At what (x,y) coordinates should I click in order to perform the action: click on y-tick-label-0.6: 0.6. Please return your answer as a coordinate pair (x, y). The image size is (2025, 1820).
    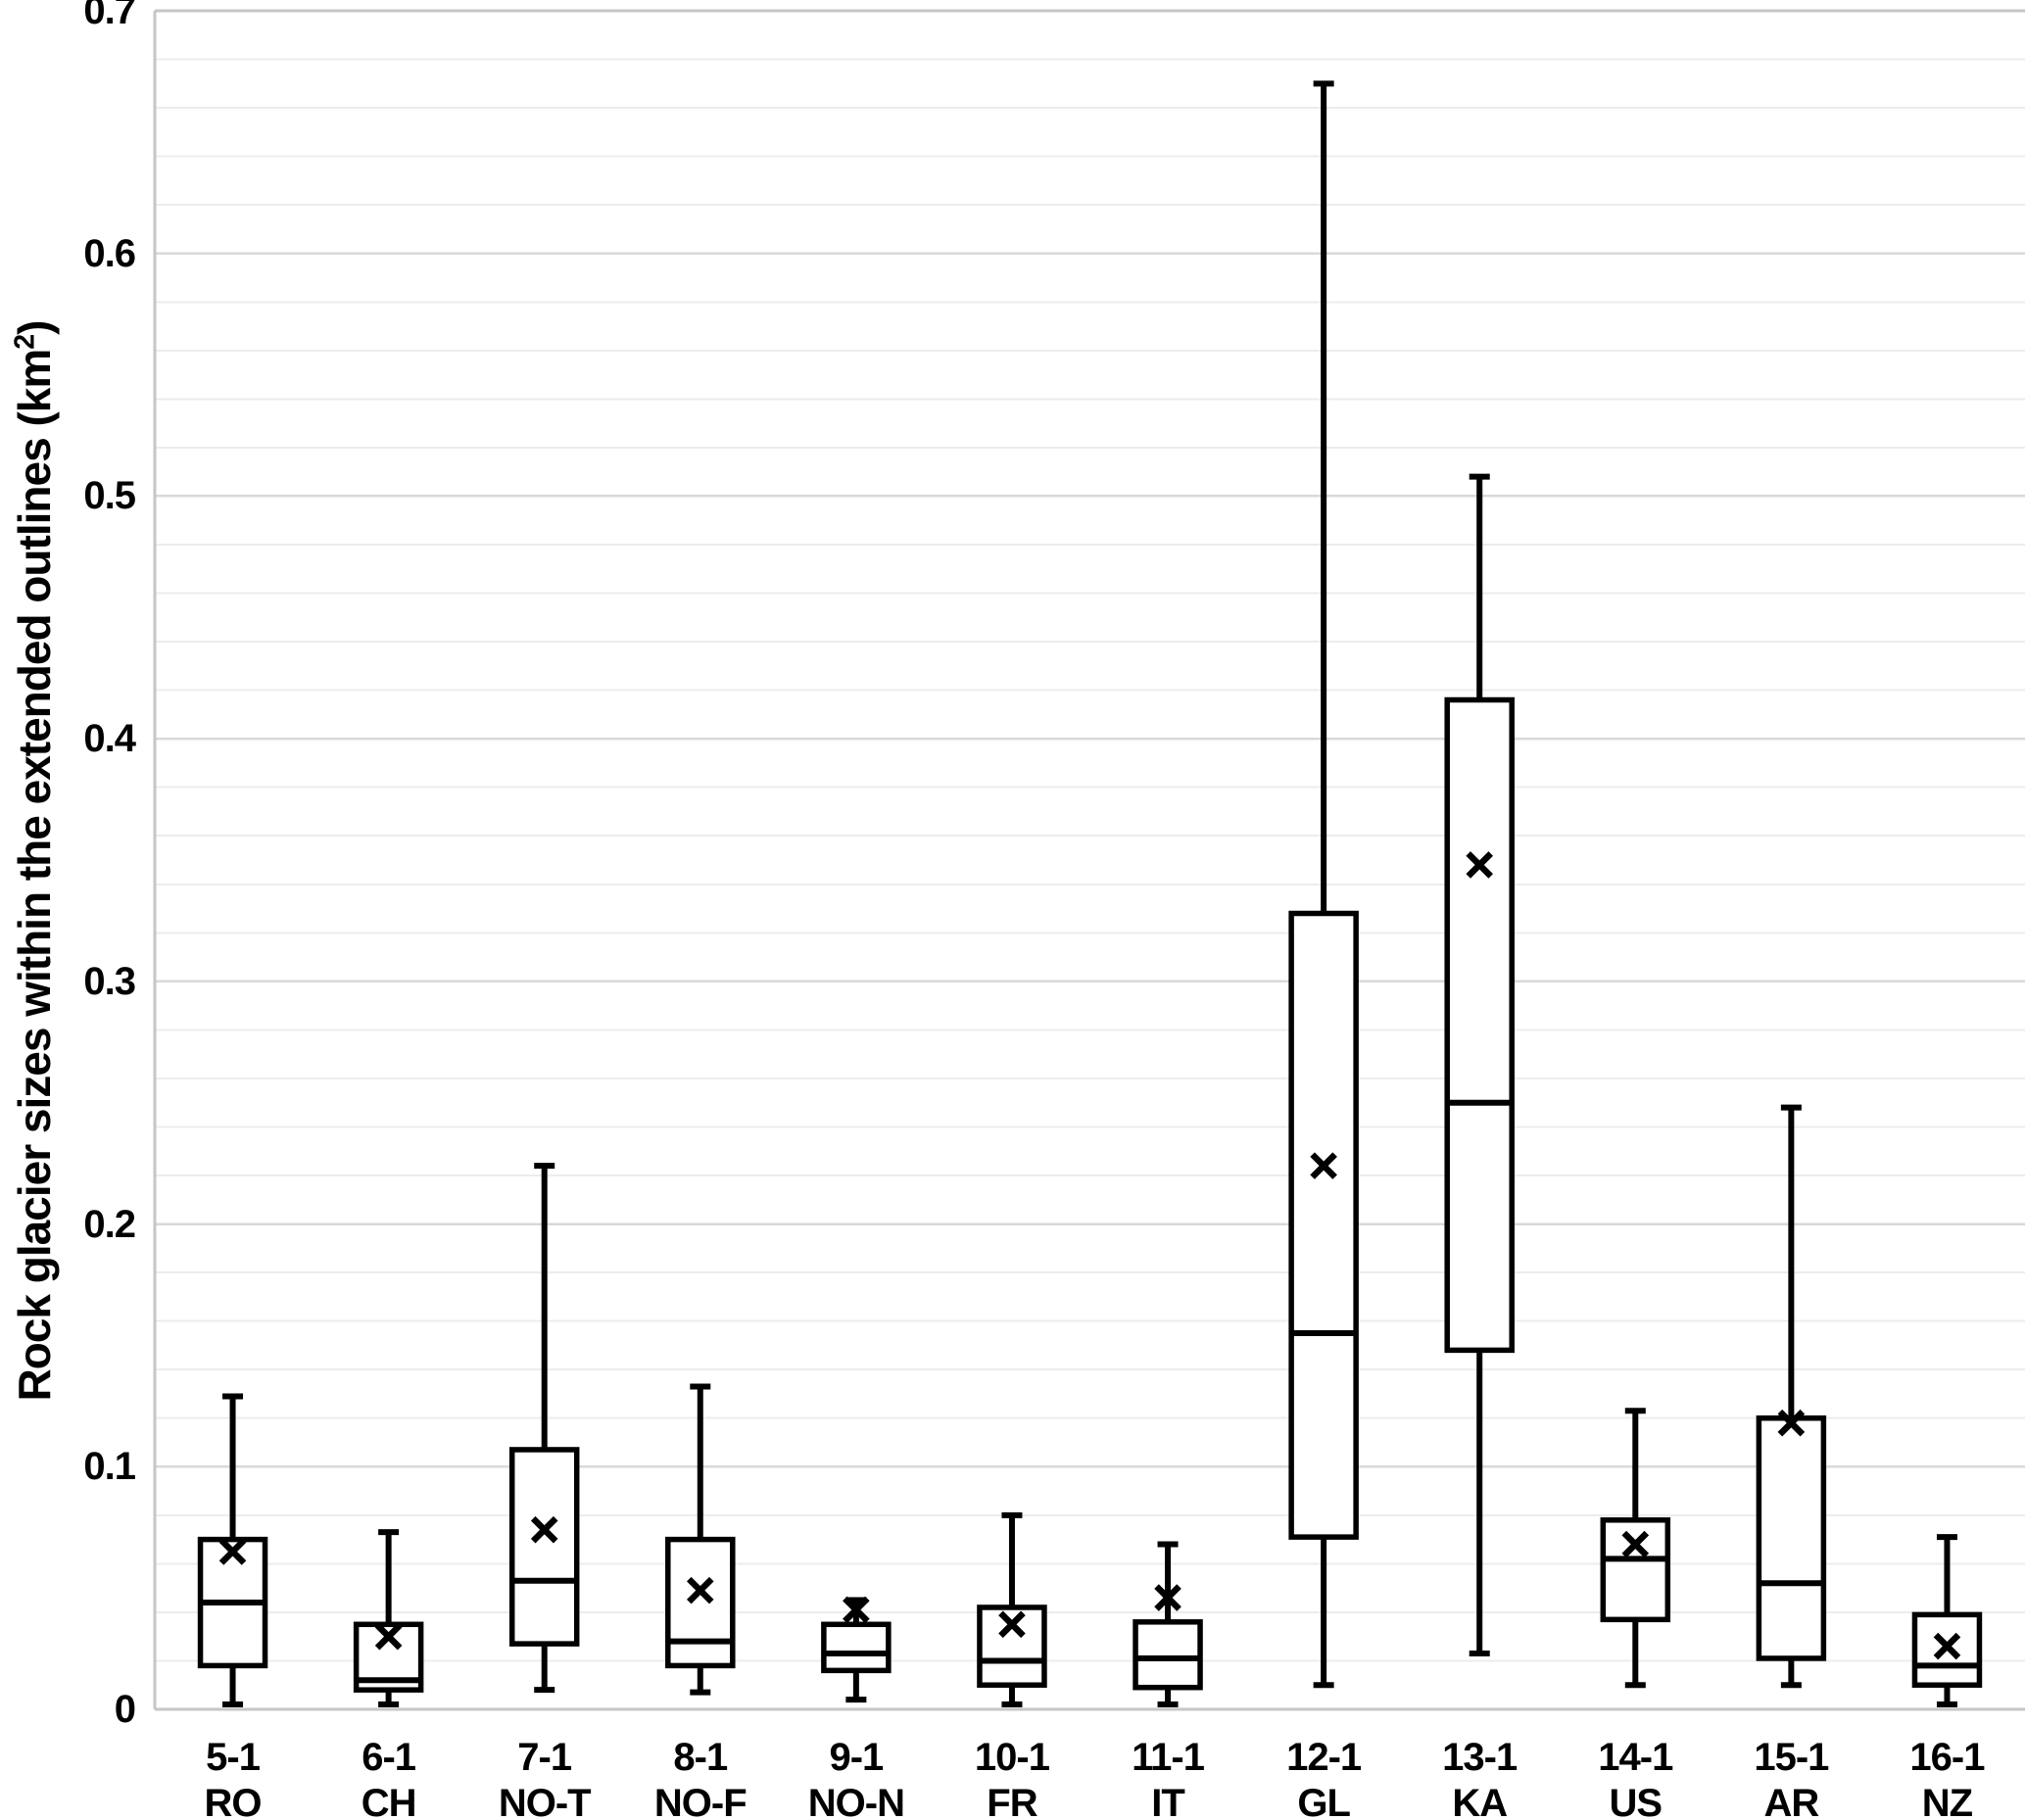
    Looking at the image, I should click on (109, 253).